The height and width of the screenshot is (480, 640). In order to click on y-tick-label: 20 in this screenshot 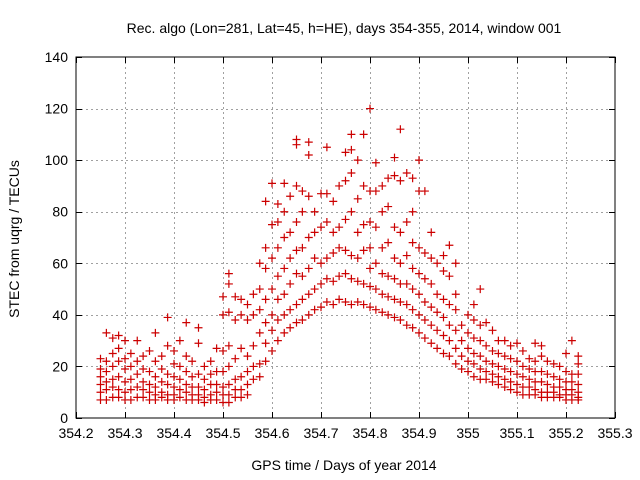, I will do `click(60, 366)`.